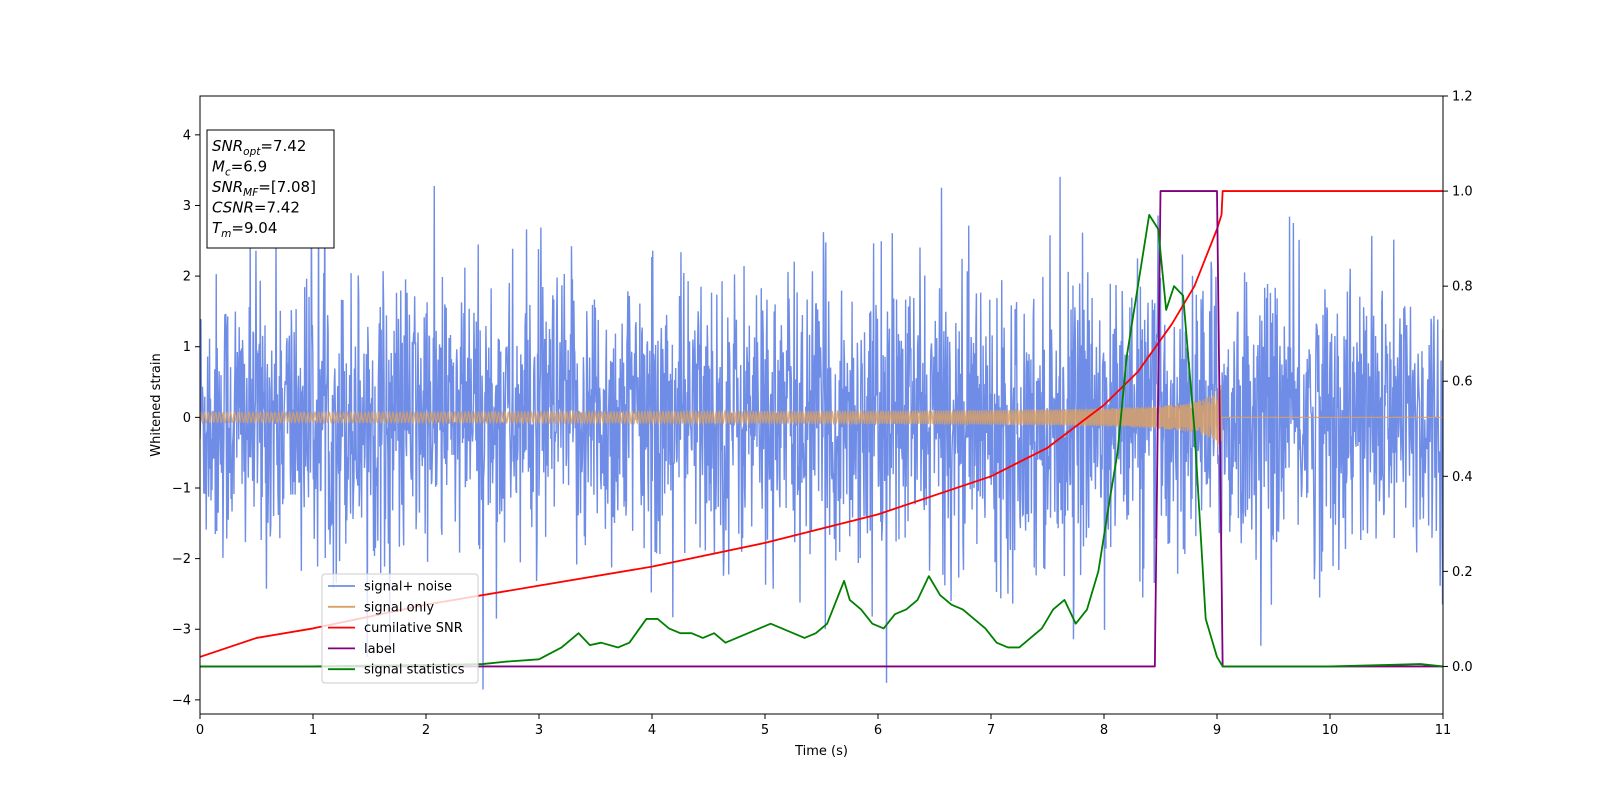 This screenshot has height=804, width=1600. What do you see at coordinates (414, 670) in the screenshot?
I see `legend-label: signal statistics` at bounding box center [414, 670].